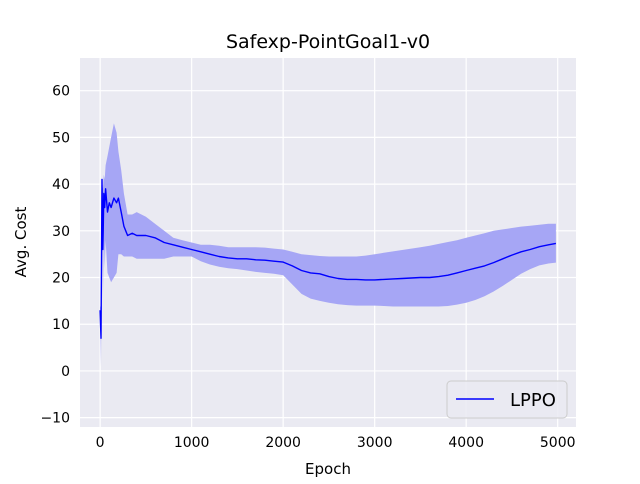  What do you see at coordinates (375, 443) in the screenshot?
I see `x-tick-label: 3000` at bounding box center [375, 443].